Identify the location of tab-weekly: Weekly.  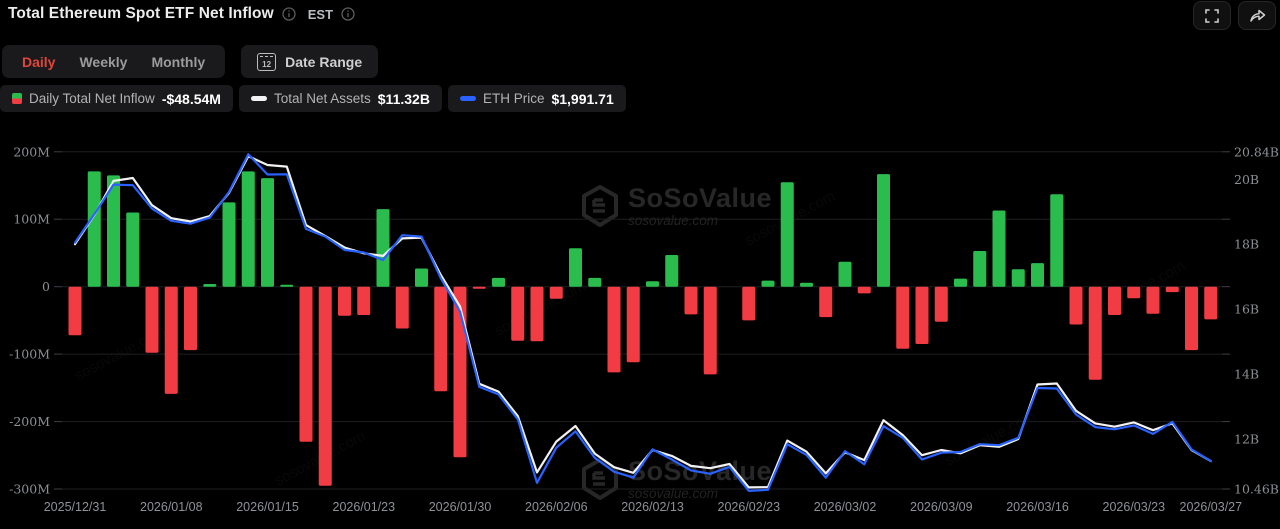
(103, 61).